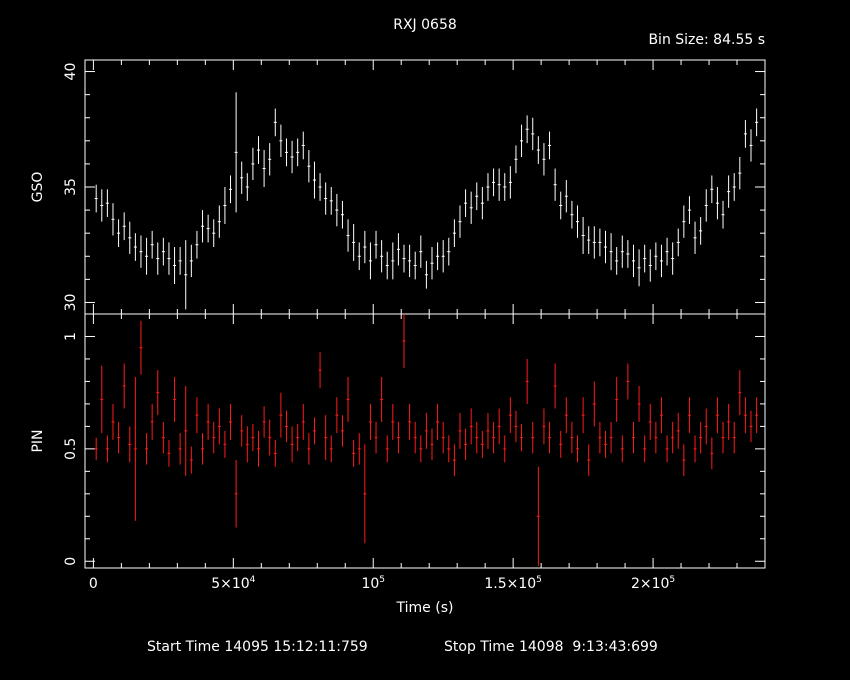 Image resolution: width=850 pixels, height=680 pixels. What do you see at coordinates (71, 336) in the screenshot?
I see `y-tick-label: 1` at bounding box center [71, 336].